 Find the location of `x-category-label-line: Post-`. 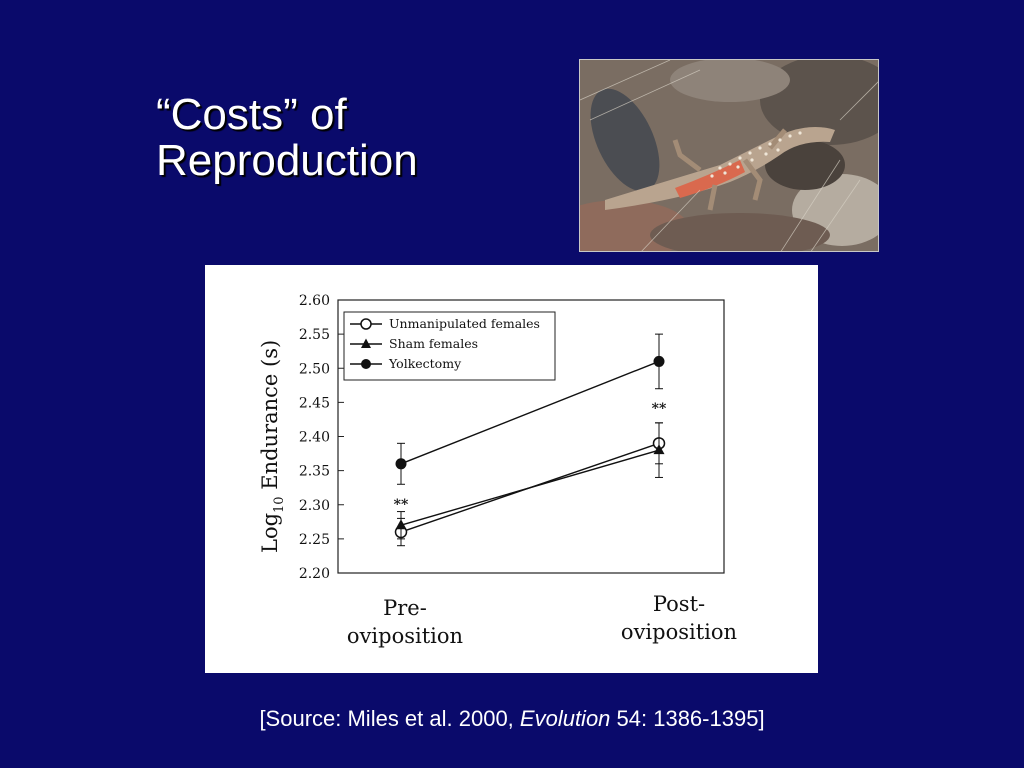

x-category-label-line: Post- is located at coordinates (679, 604).